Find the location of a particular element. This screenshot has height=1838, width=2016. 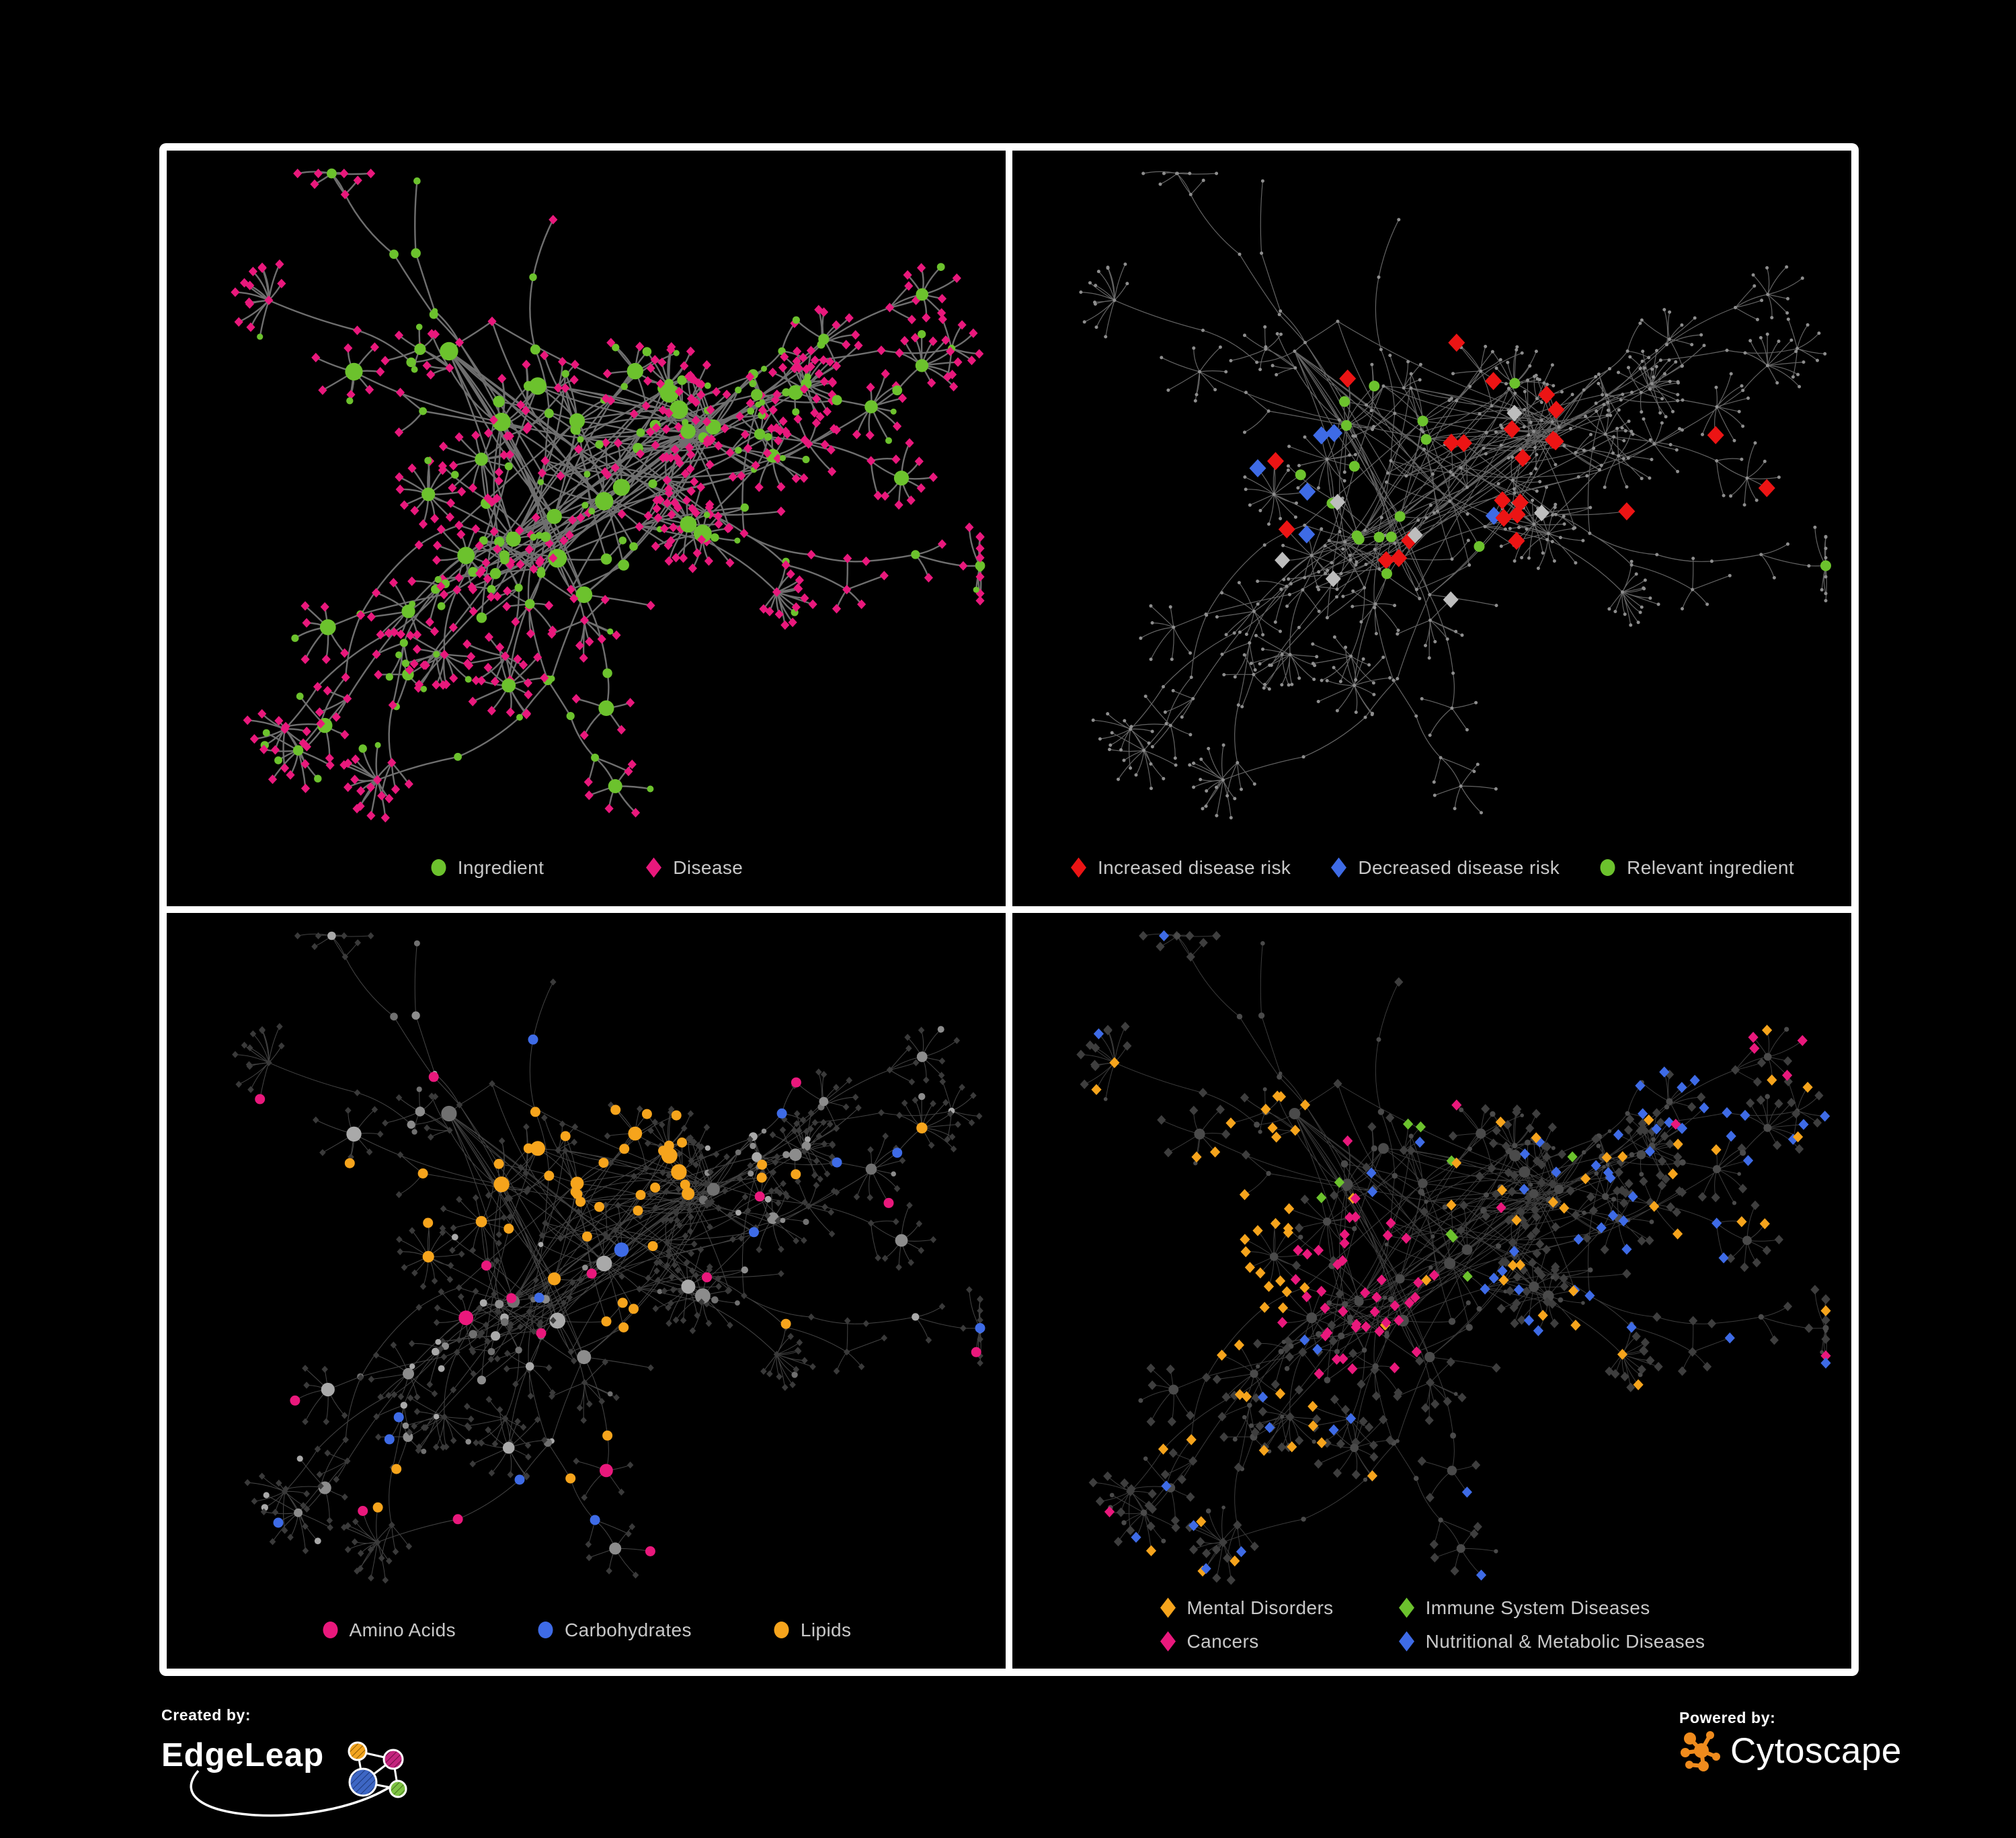

powered-by-label: Powered by: is located at coordinates (1727, 1718).